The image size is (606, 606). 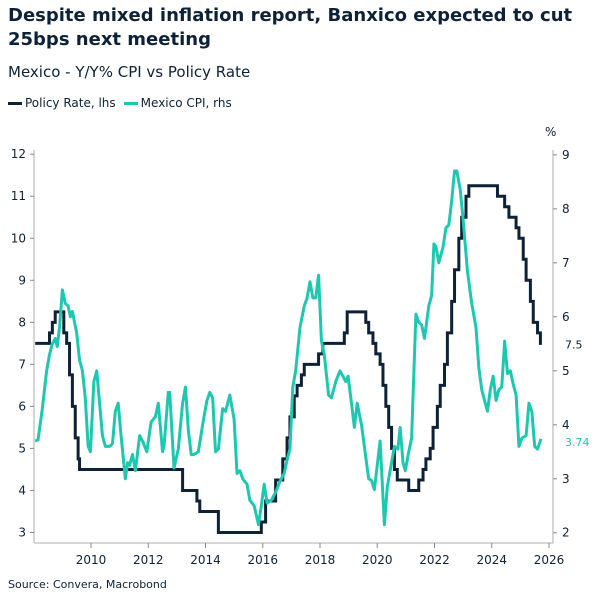 I want to click on legend: Policy Rate, lhs Mexico CPI, rhs, so click(x=120, y=103).